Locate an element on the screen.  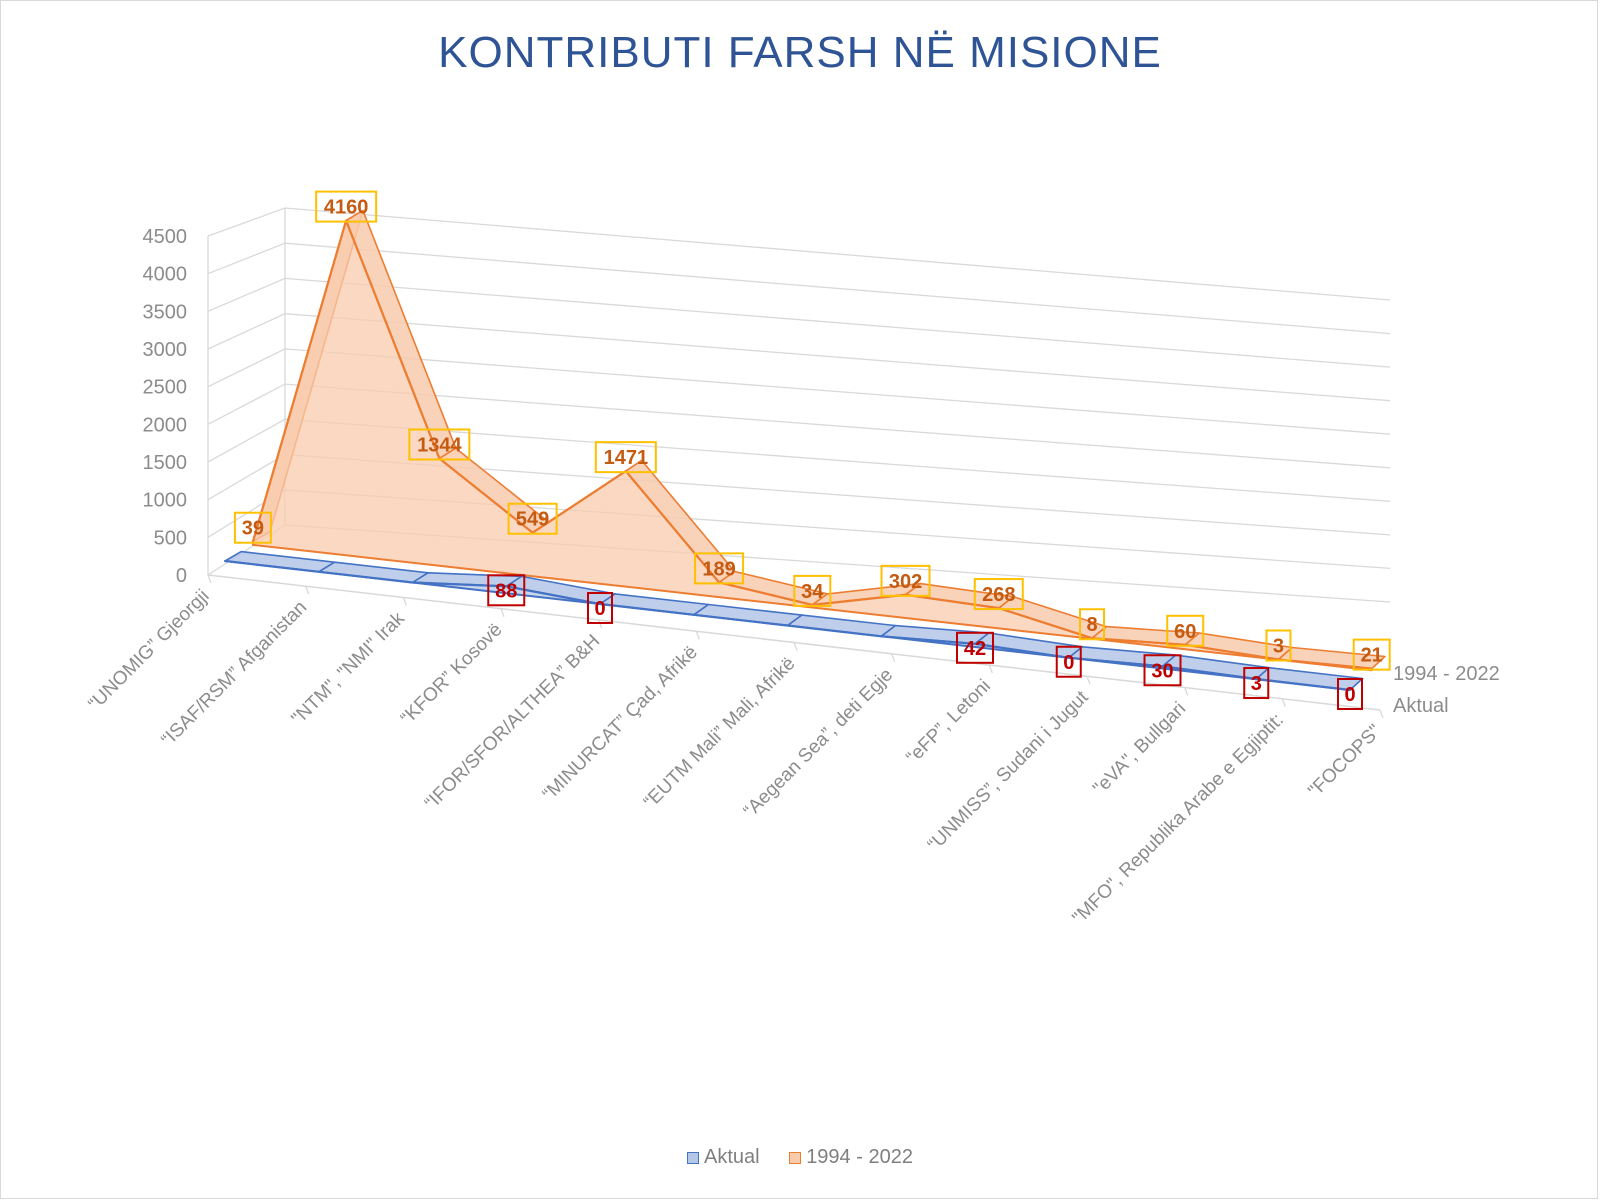
data-label-1994-2022-label: 268 is located at coordinates (998, 595).